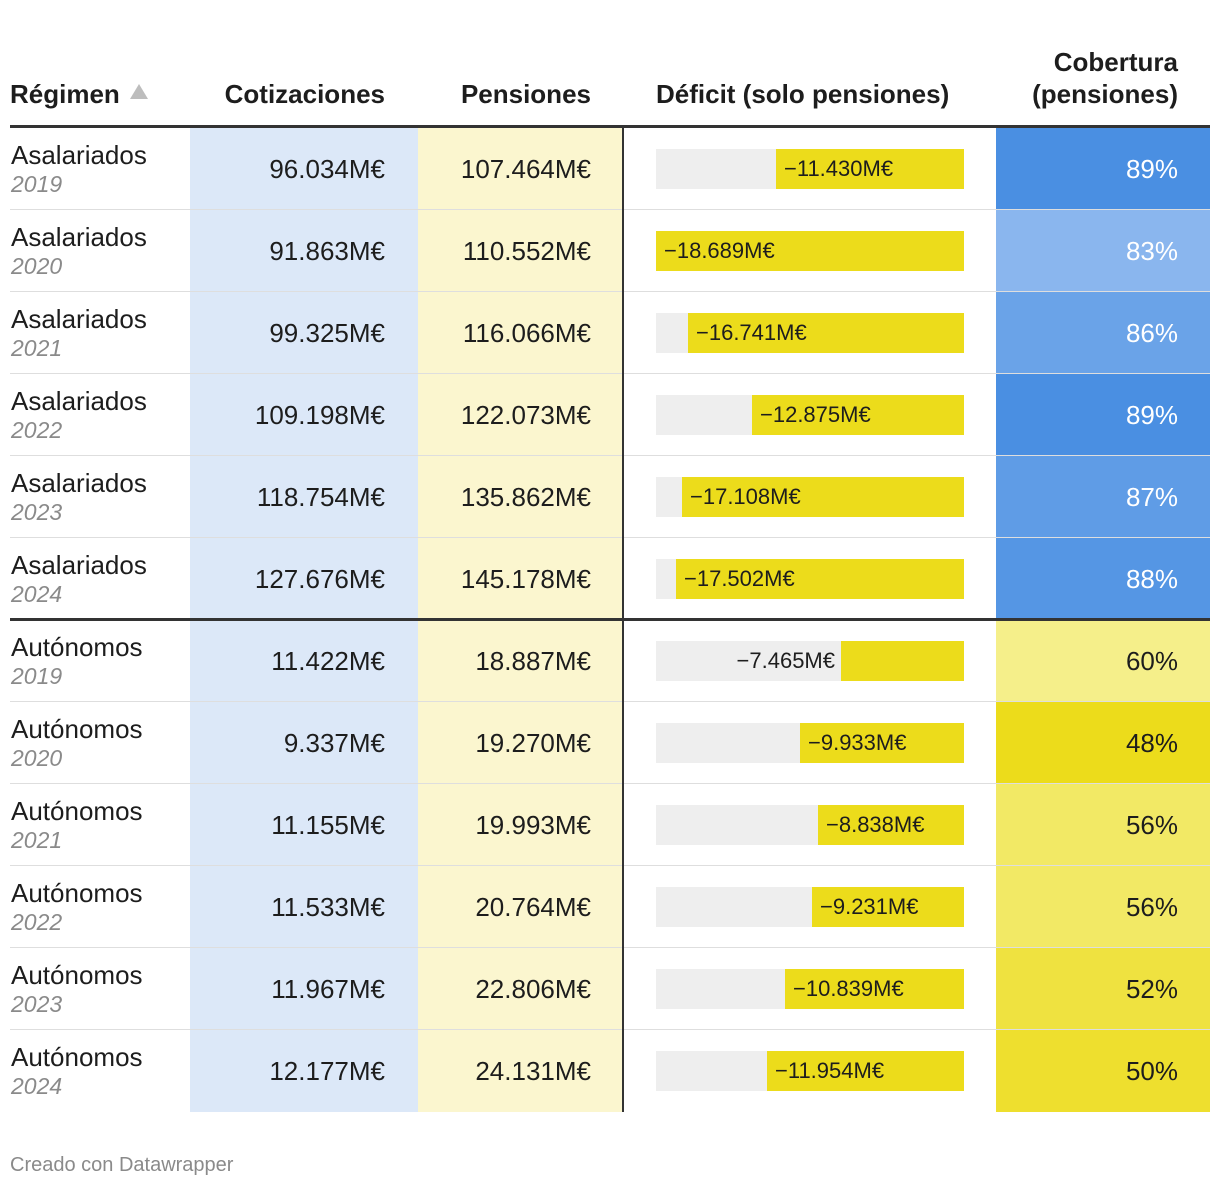  What do you see at coordinates (810, 907) in the screenshot?
I see `deficit-bar-track: −9.231M€` at bounding box center [810, 907].